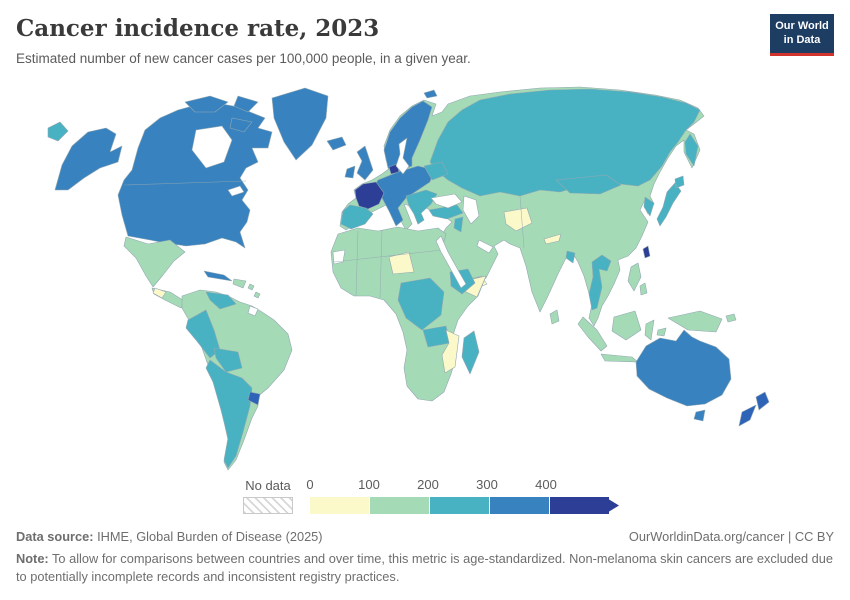 This screenshot has height=600, width=850. What do you see at coordinates (754, 409) in the screenshot?
I see `country-new-zealand` at bounding box center [754, 409].